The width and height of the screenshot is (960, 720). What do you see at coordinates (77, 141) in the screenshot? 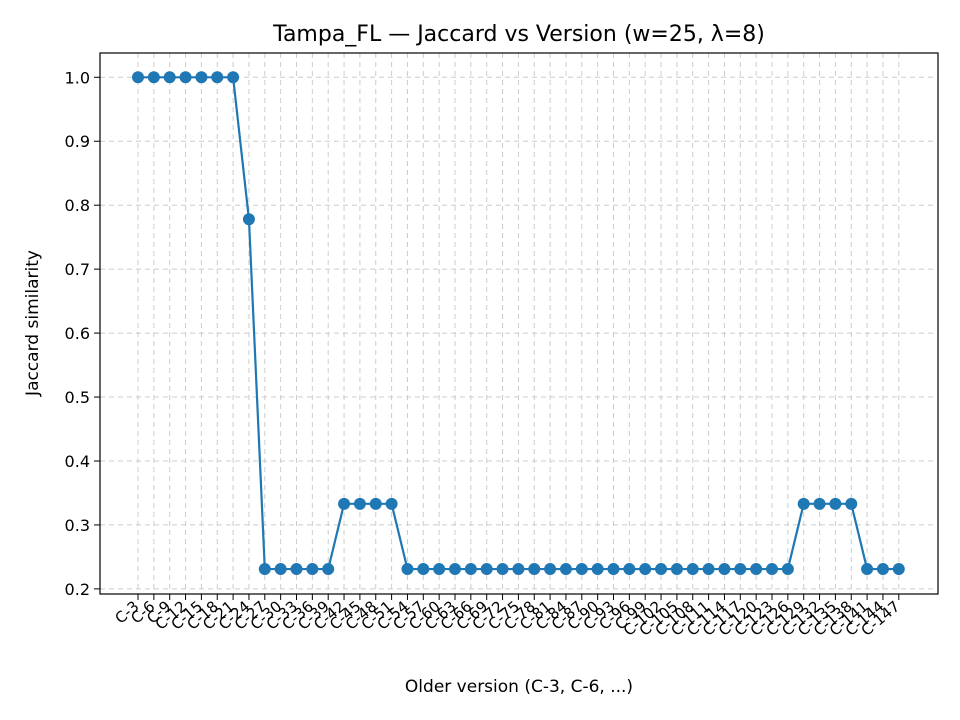
I see `y-tick-label: 0.9` at bounding box center [77, 141].